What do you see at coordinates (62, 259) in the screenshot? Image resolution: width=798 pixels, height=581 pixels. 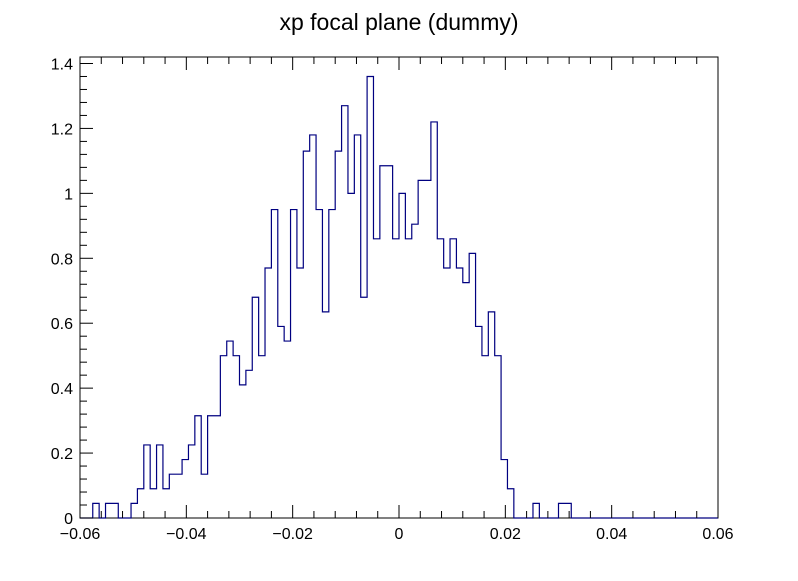 I see `y-tick-label: 0.8` at bounding box center [62, 259].